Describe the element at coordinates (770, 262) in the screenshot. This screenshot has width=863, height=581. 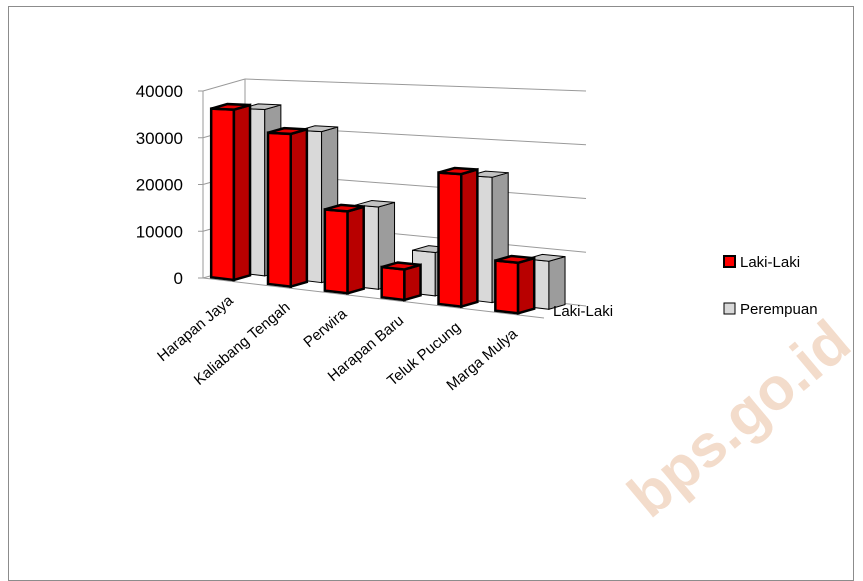
I see `legend-label: Laki-Laki` at that location.